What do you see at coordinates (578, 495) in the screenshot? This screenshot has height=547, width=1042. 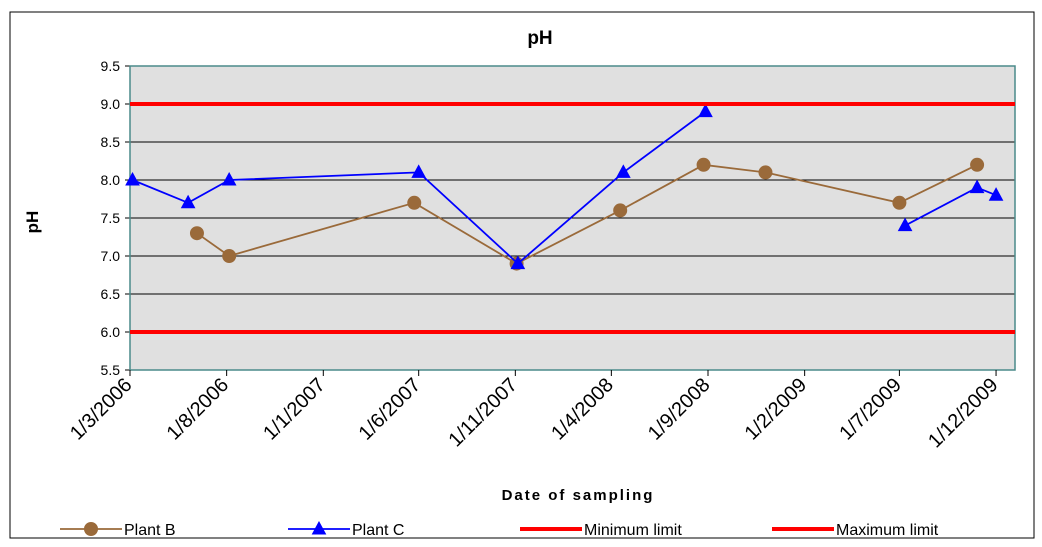 I see `x-axis-label: Date of sampling` at bounding box center [578, 495].